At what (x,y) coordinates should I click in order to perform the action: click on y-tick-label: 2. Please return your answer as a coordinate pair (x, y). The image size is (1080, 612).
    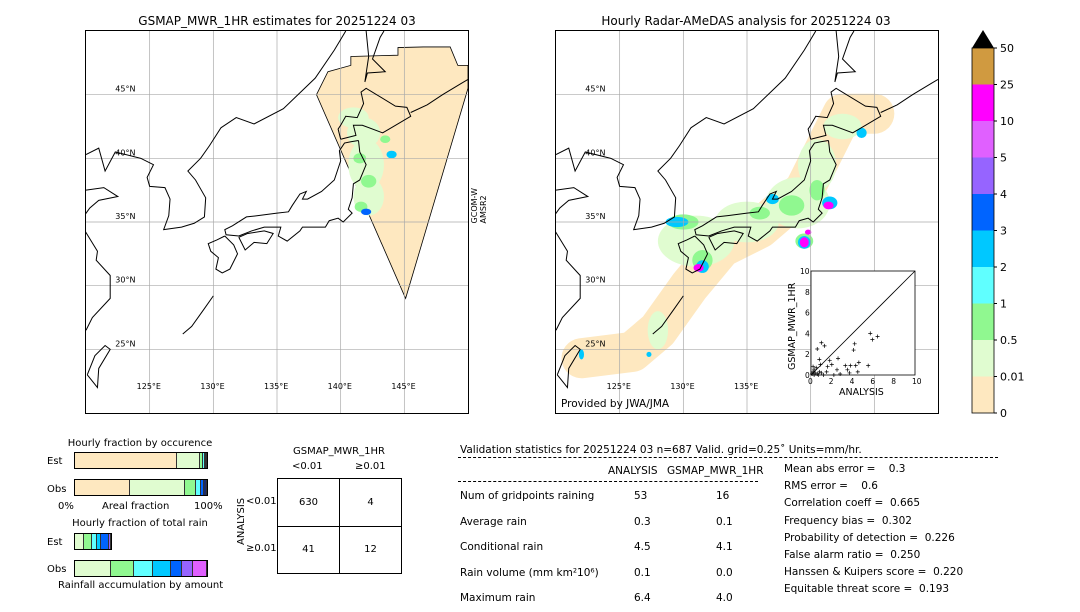
    Looking at the image, I should click on (807, 354).